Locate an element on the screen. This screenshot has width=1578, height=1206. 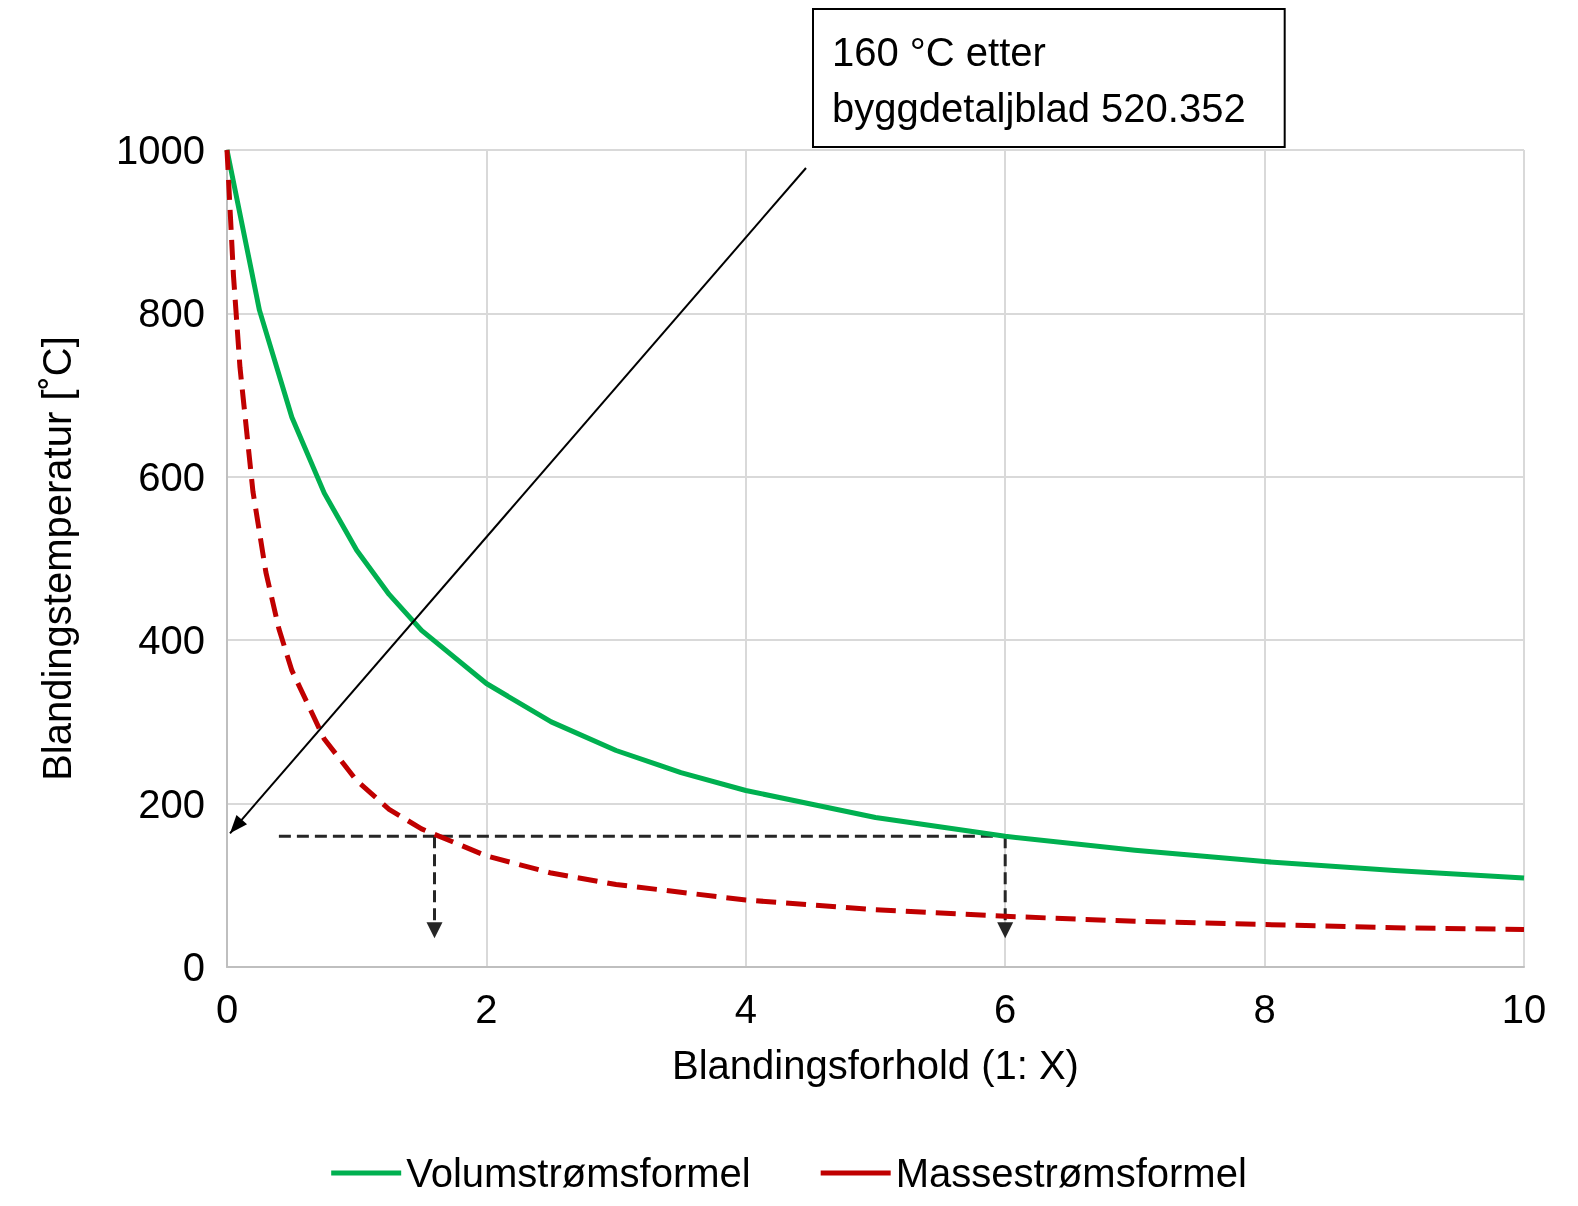
y-axis-title: Blandingstemperatur [˚C] is located at coordinates (57, 558).